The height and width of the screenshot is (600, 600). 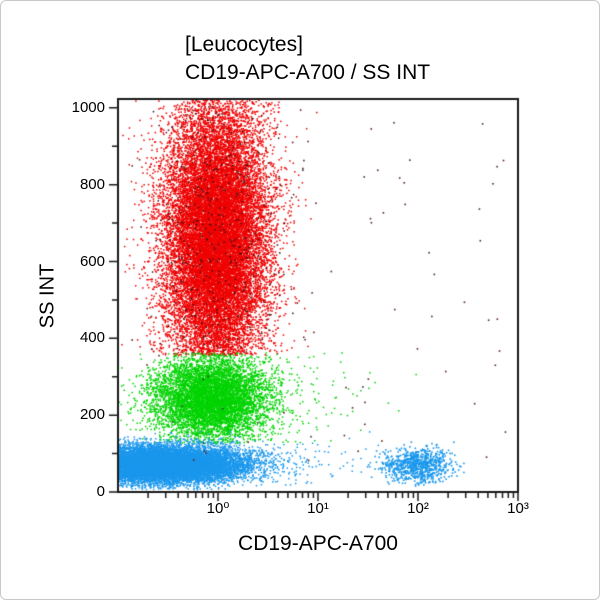 What do you see at coordinates (92, 261) in the screenshot?
I see `y-tick-label: 600` at bounding box center [92, 261].